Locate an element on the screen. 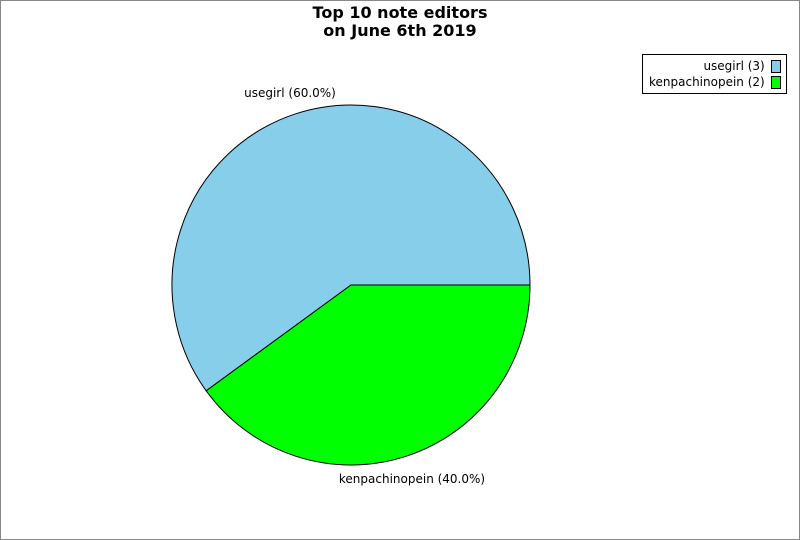 This screenshot has width=800, height=540. legend-swatch-kenpachinopein is located at coordinates (775, 82).